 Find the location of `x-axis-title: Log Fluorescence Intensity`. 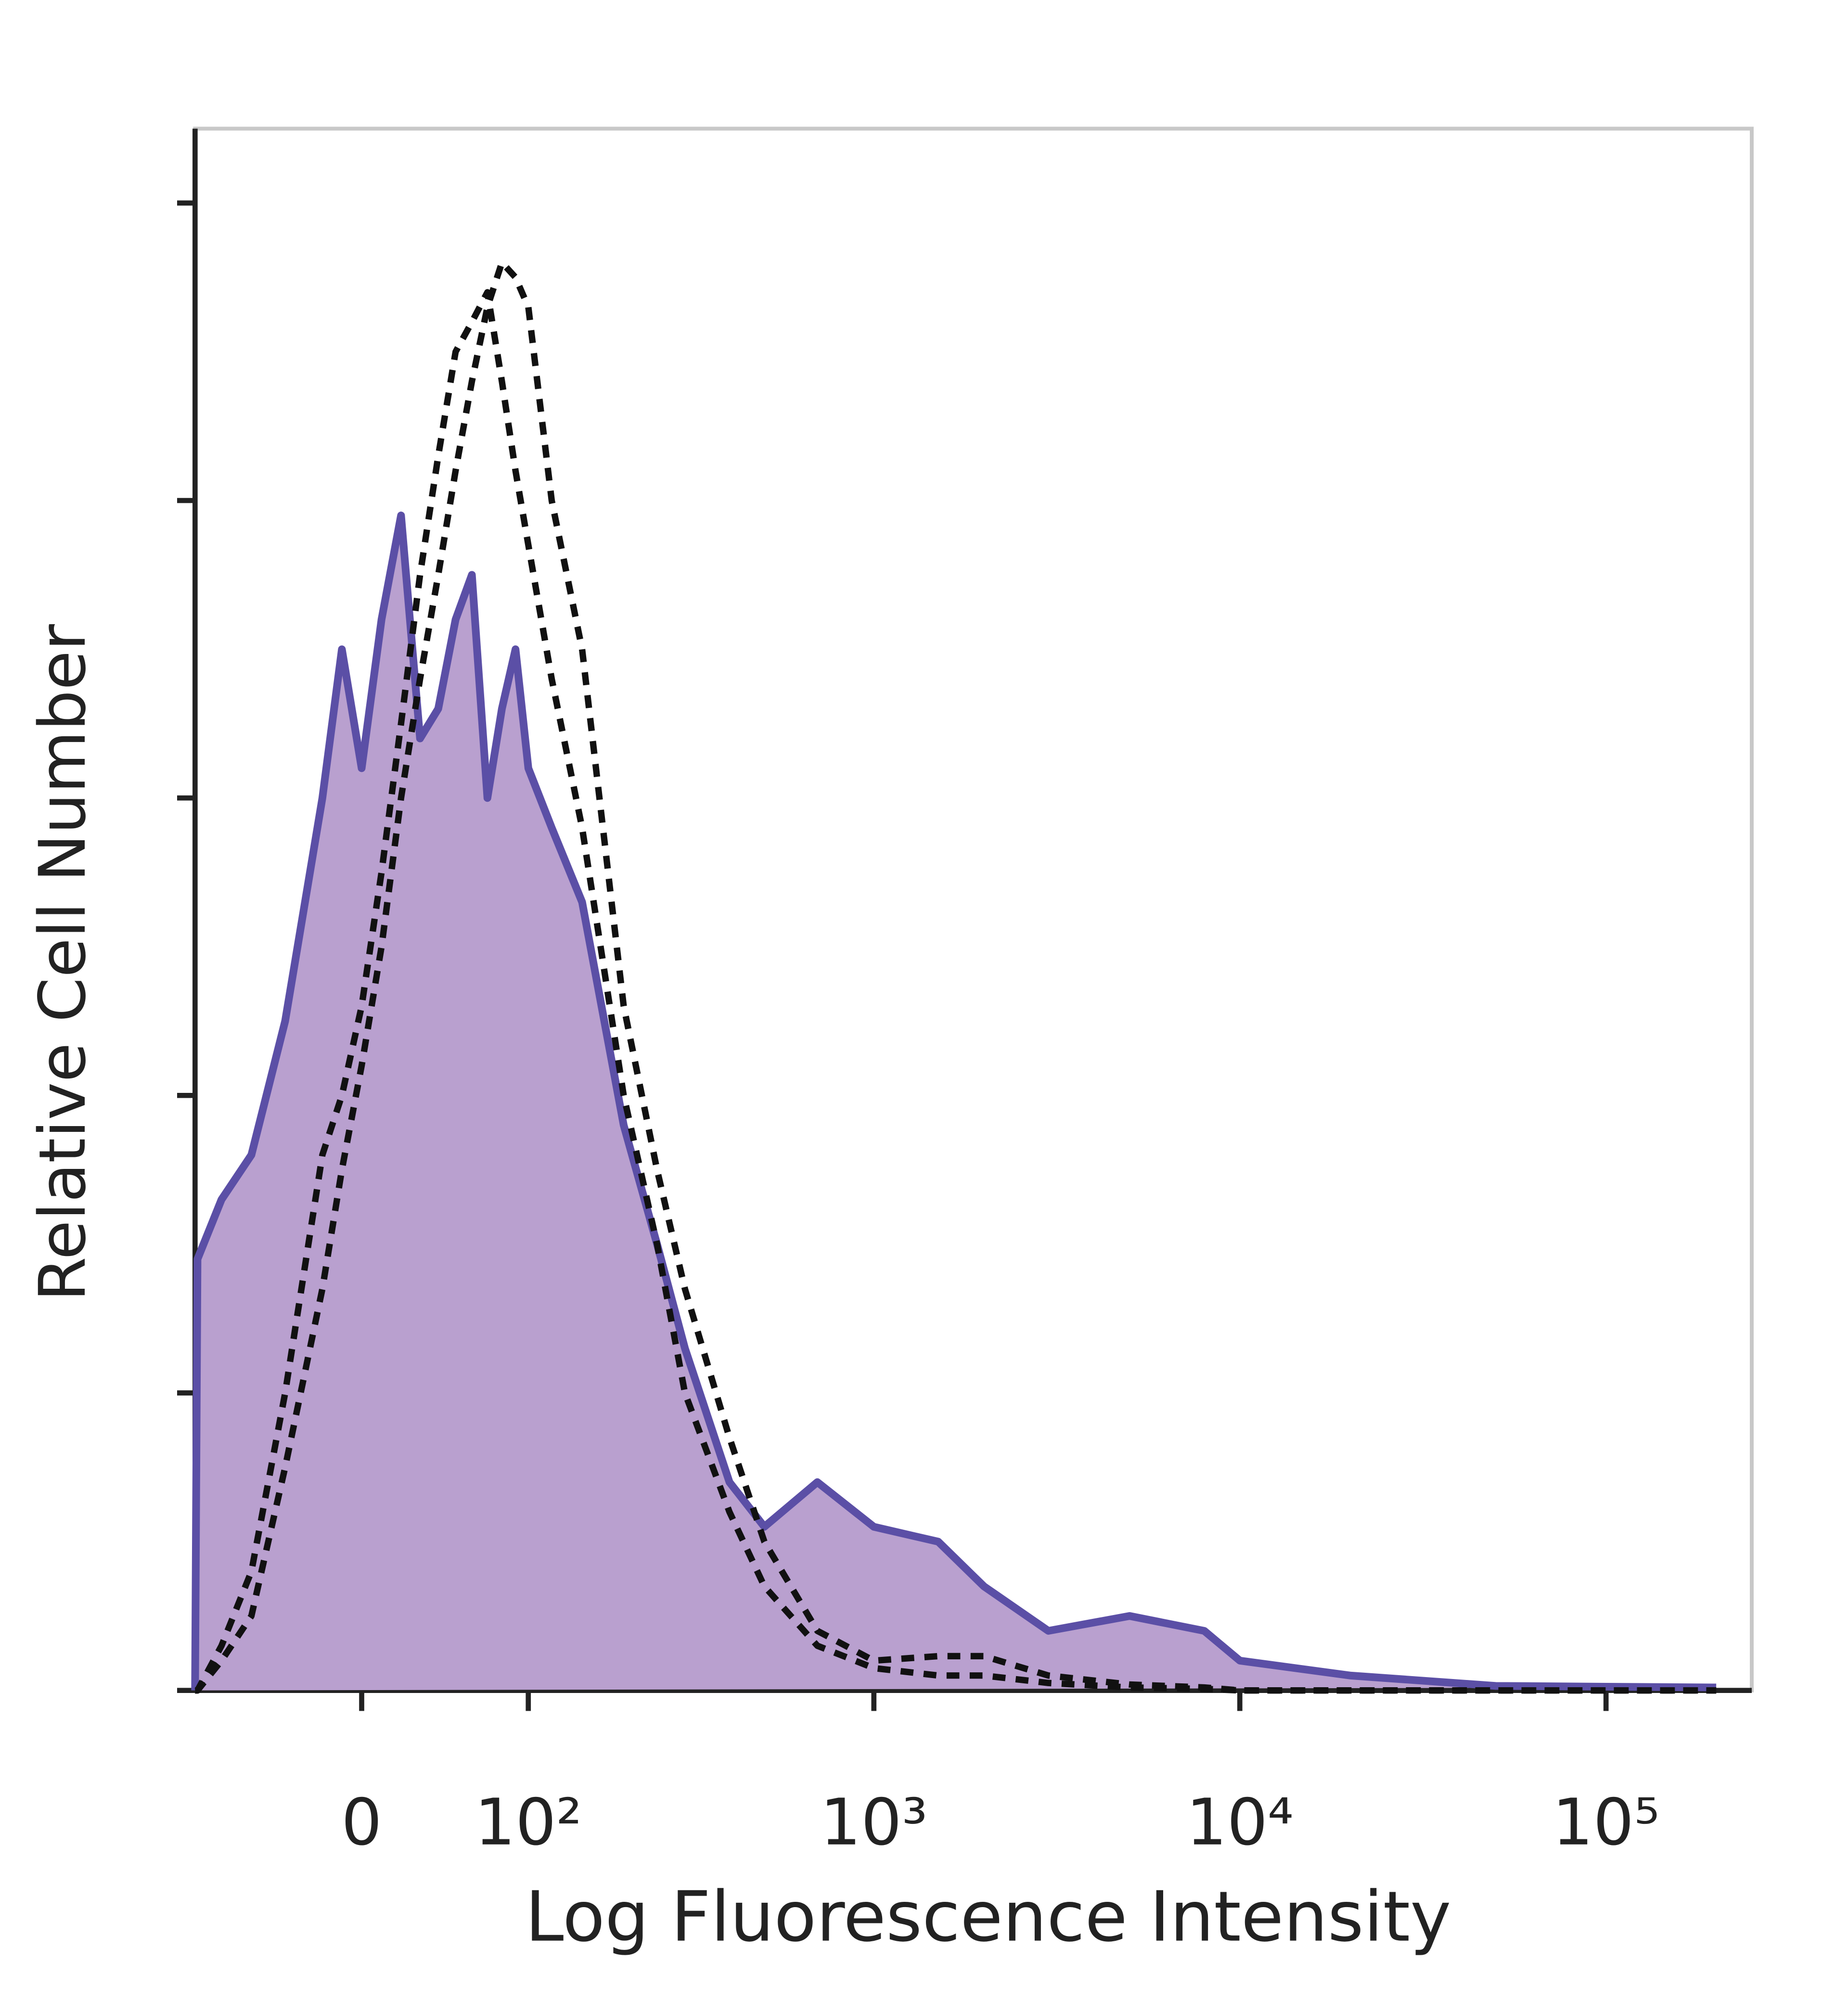

x-axis-title: Log Fluorescence Intensity is located at coordinates (988, 1916).